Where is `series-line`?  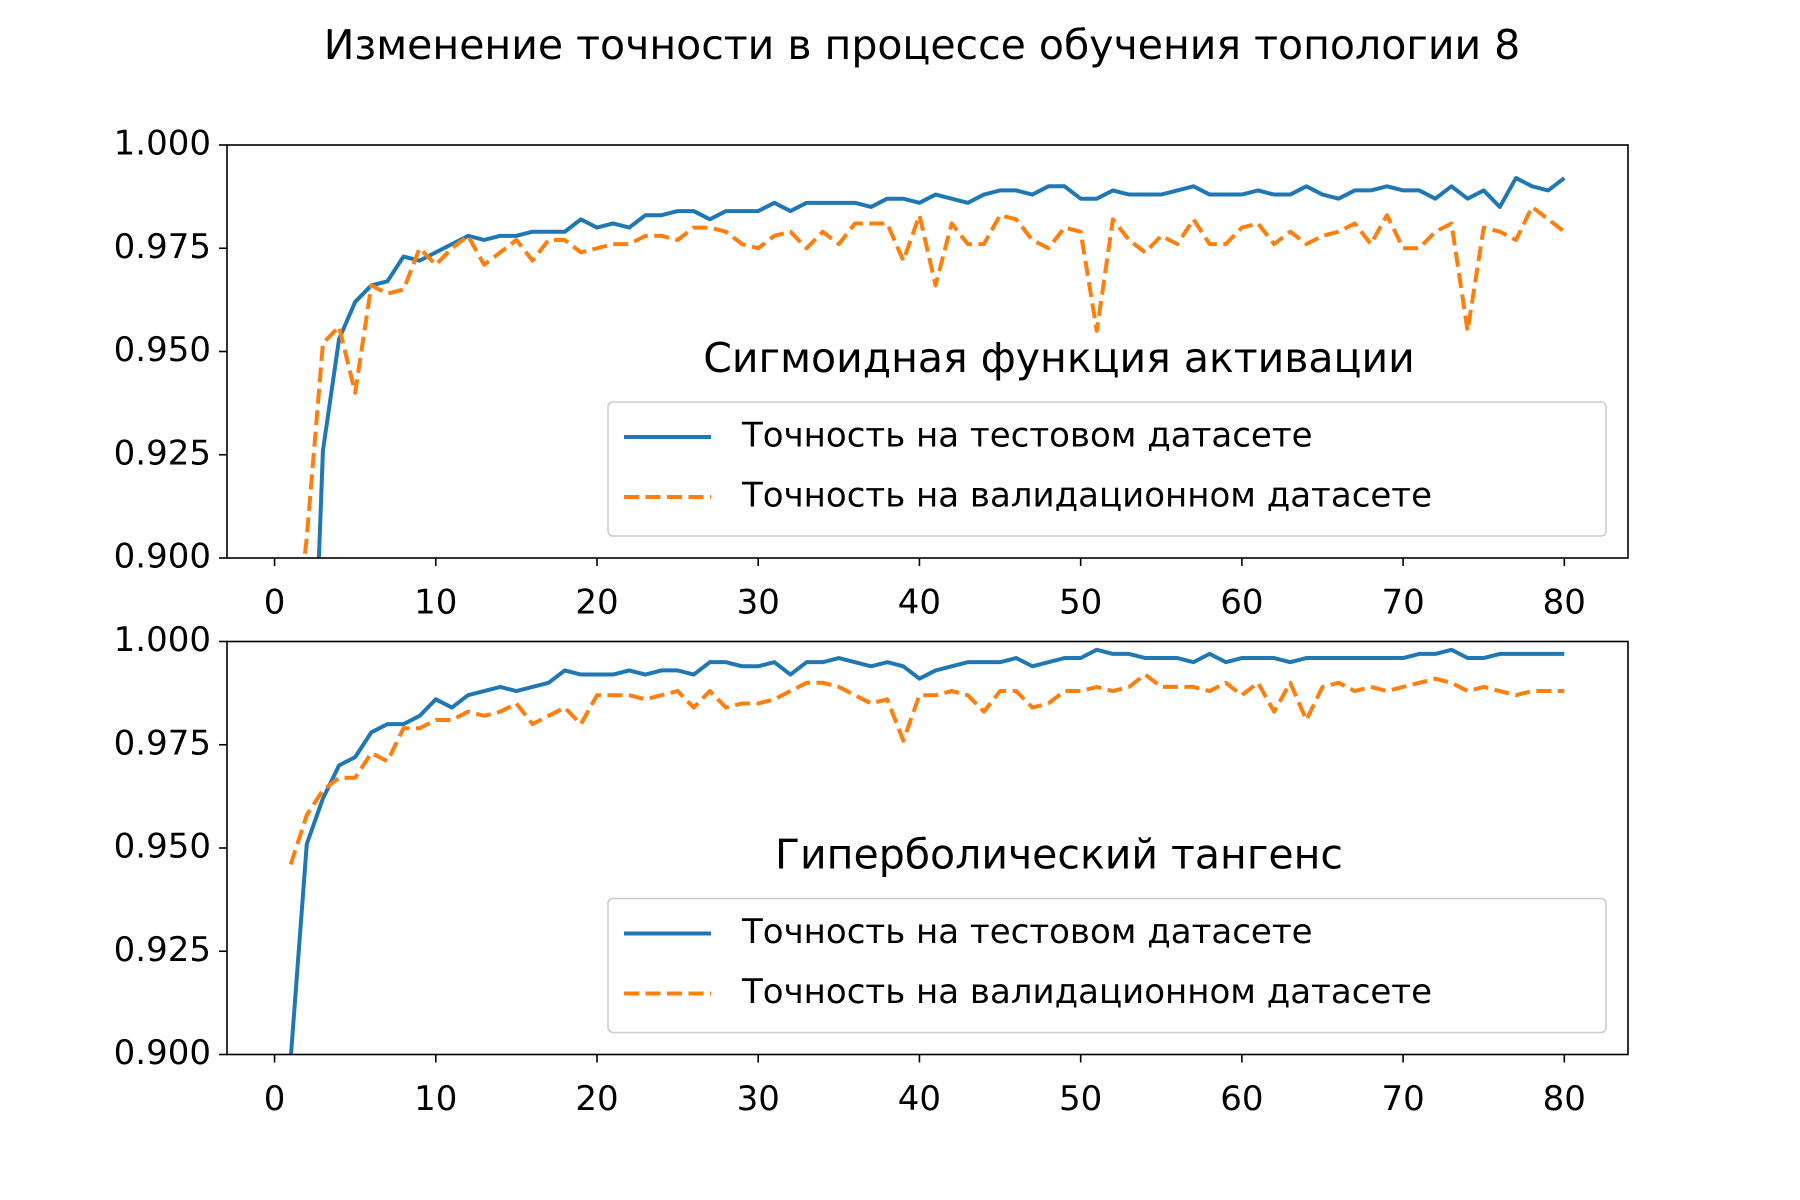
series-line is located at coordinates (926, 769).